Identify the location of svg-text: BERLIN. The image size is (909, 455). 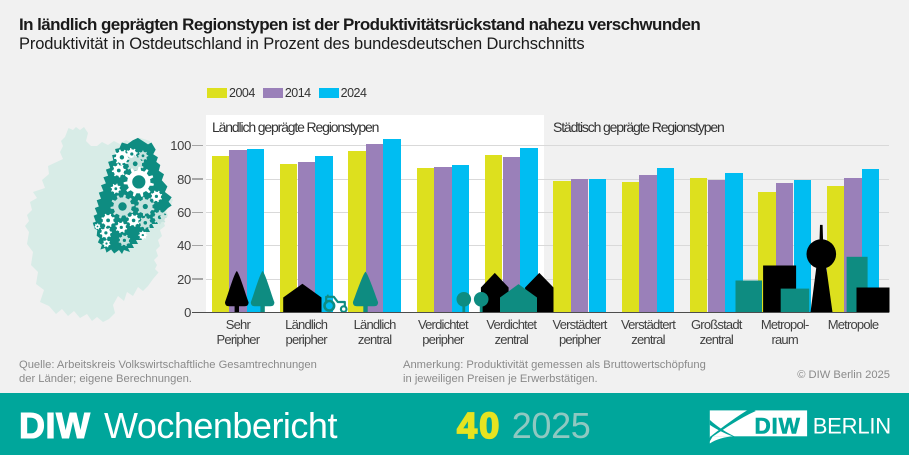
(852, 426).